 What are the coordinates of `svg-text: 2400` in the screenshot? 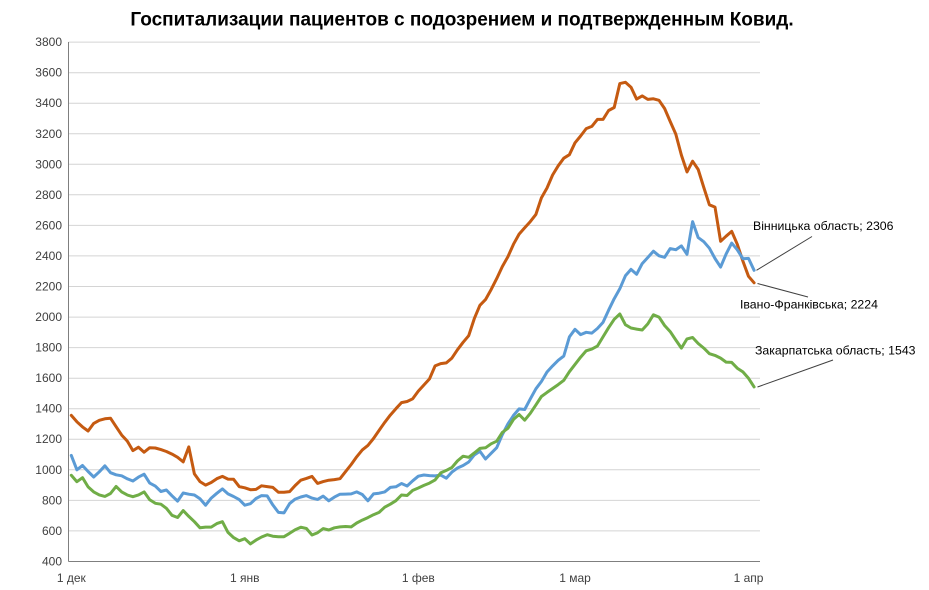 It's located at (48, 256).